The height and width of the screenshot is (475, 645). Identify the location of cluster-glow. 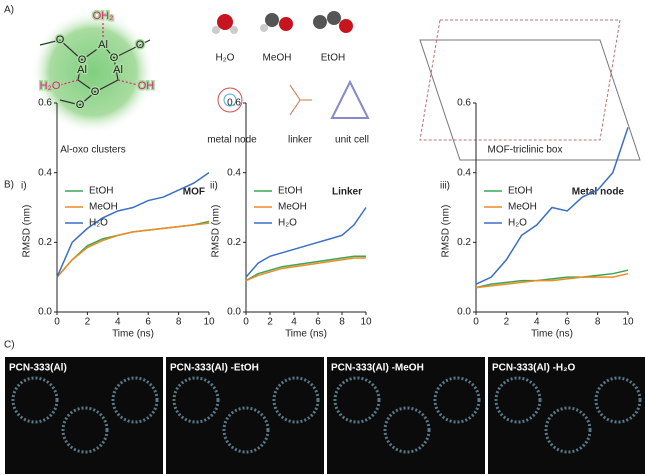
(93, 72).